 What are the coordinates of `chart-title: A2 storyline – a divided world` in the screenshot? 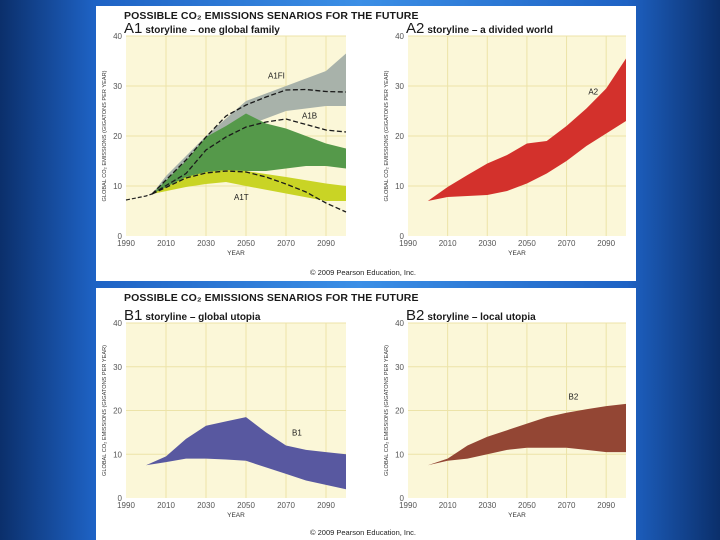 It's located at (479, 28).